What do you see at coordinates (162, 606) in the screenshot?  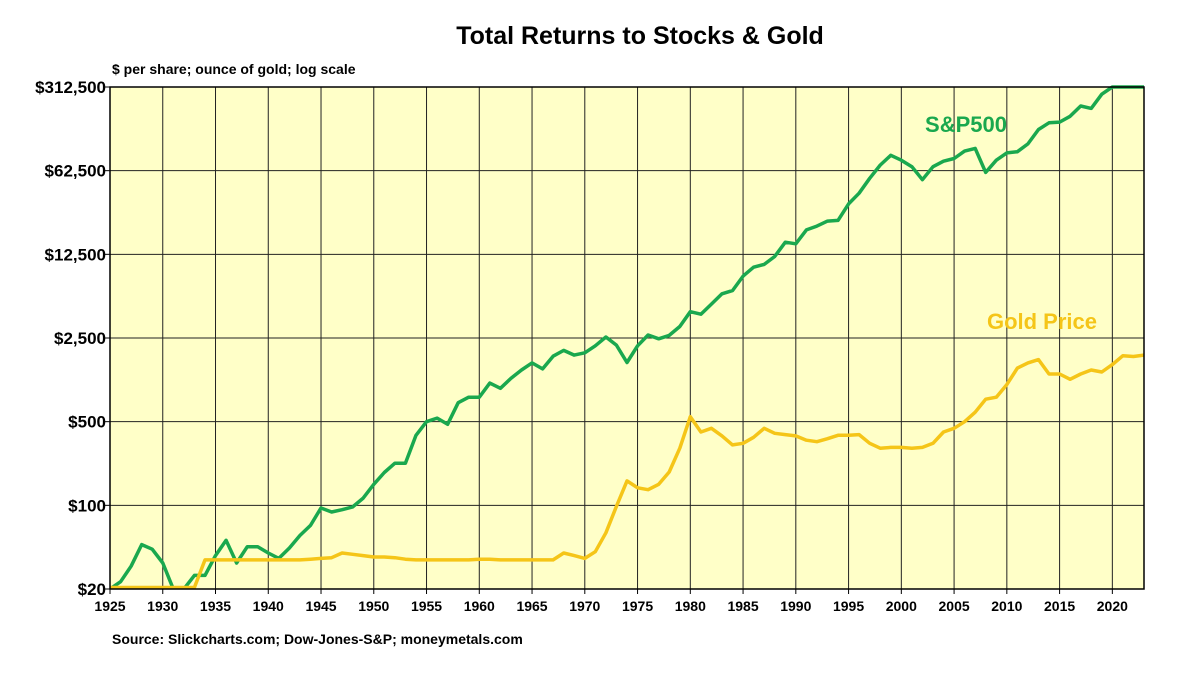 I see `x-tick-label: 1930` at bounding box center [162, 606].